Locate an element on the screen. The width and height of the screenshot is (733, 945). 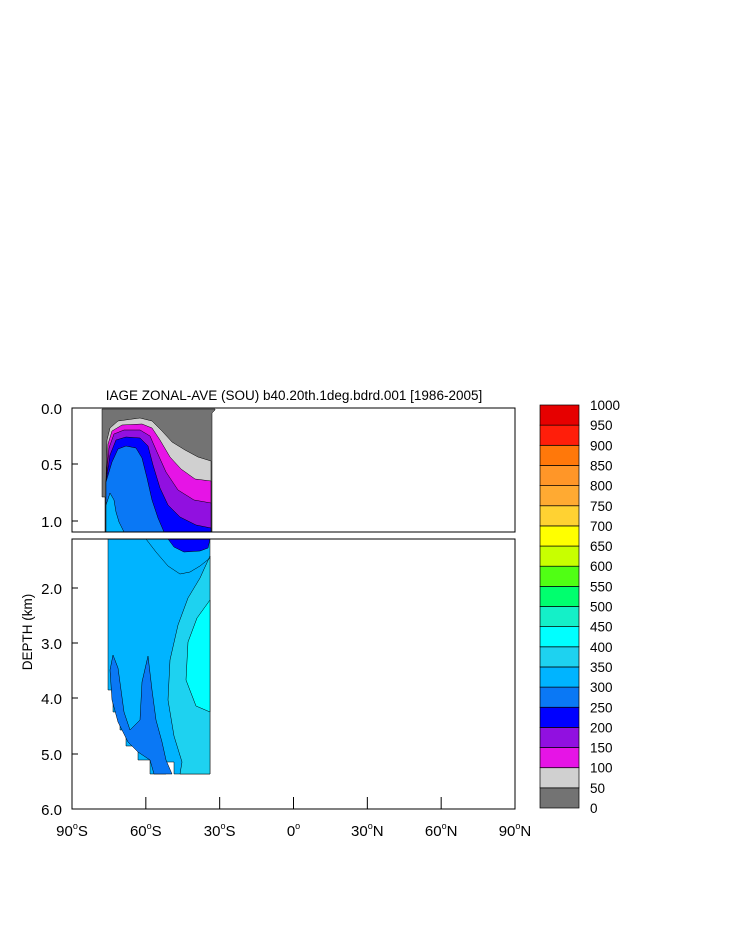
x-tick-label: 30oS is located at coordinates (220, 830).